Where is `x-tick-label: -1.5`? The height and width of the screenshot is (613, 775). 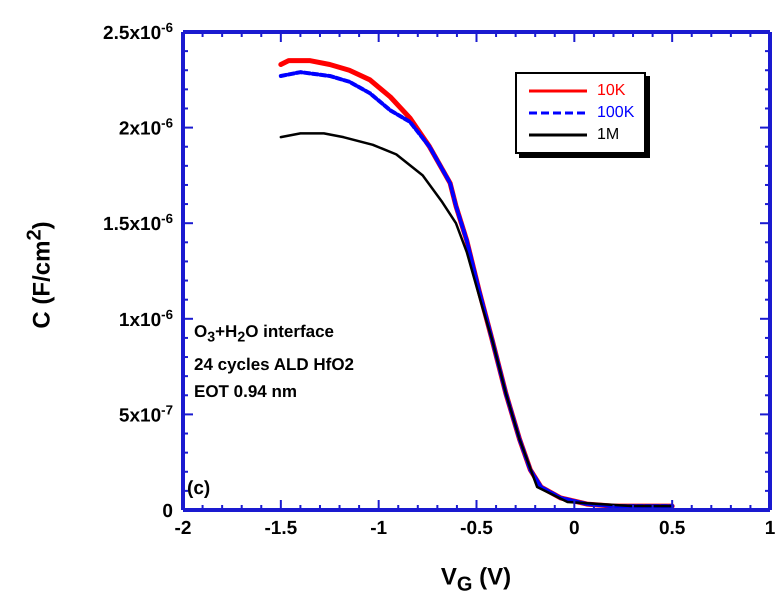 x-tick-label: -1.5 is located at coordinates (281, 528).